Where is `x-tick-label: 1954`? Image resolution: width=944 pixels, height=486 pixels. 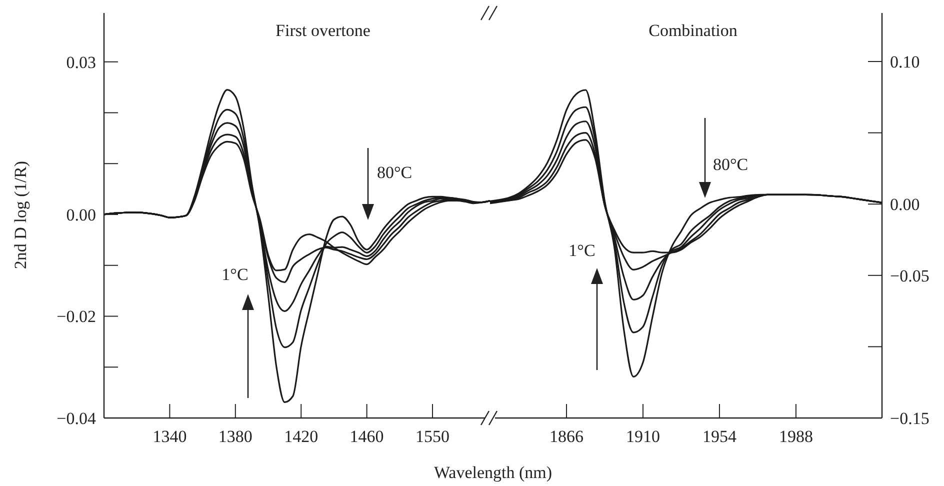 x-tick-label: 1954 is located at coordinates (719, 436).